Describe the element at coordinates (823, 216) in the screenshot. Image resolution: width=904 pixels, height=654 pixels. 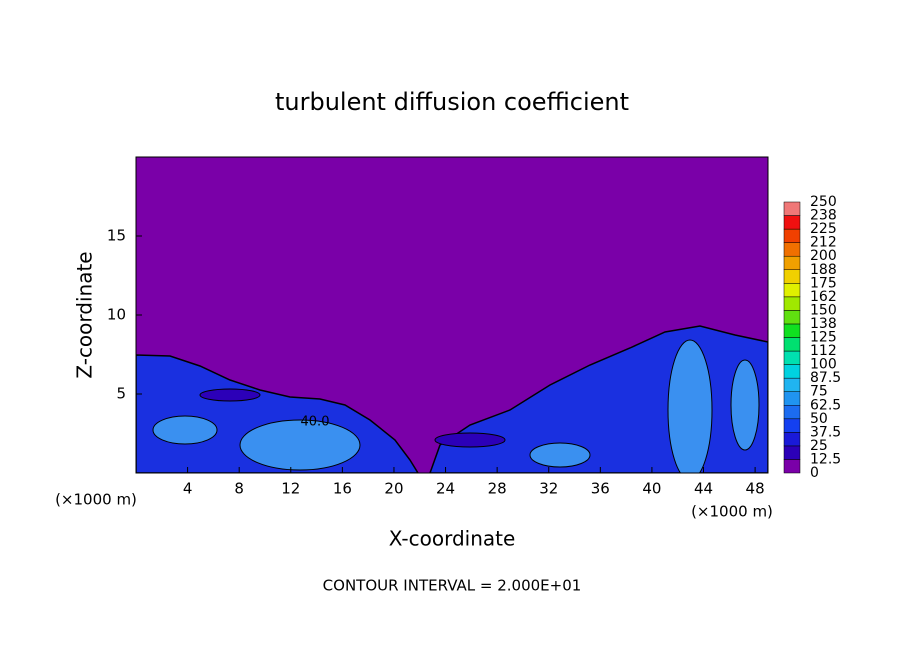
I see `colorbar-label: 238` at that location.